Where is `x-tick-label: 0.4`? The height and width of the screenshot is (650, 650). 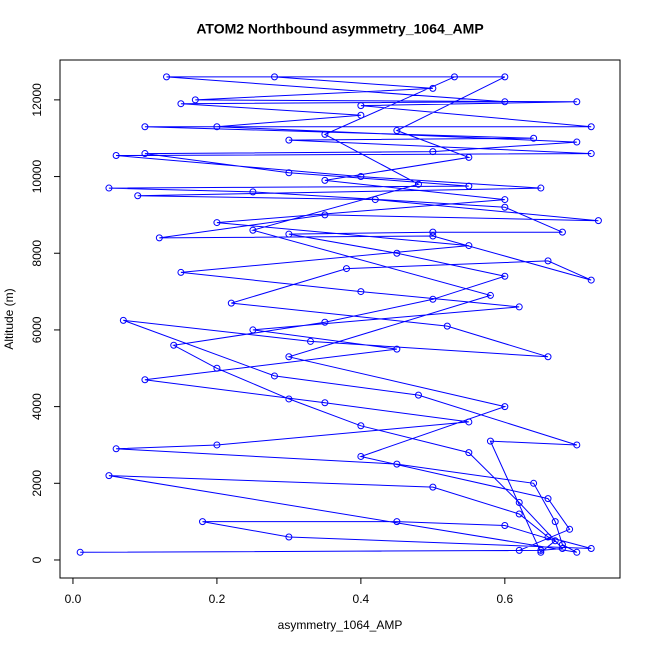
x-tick-label: 0.4 is located at coordinates (361, 599).